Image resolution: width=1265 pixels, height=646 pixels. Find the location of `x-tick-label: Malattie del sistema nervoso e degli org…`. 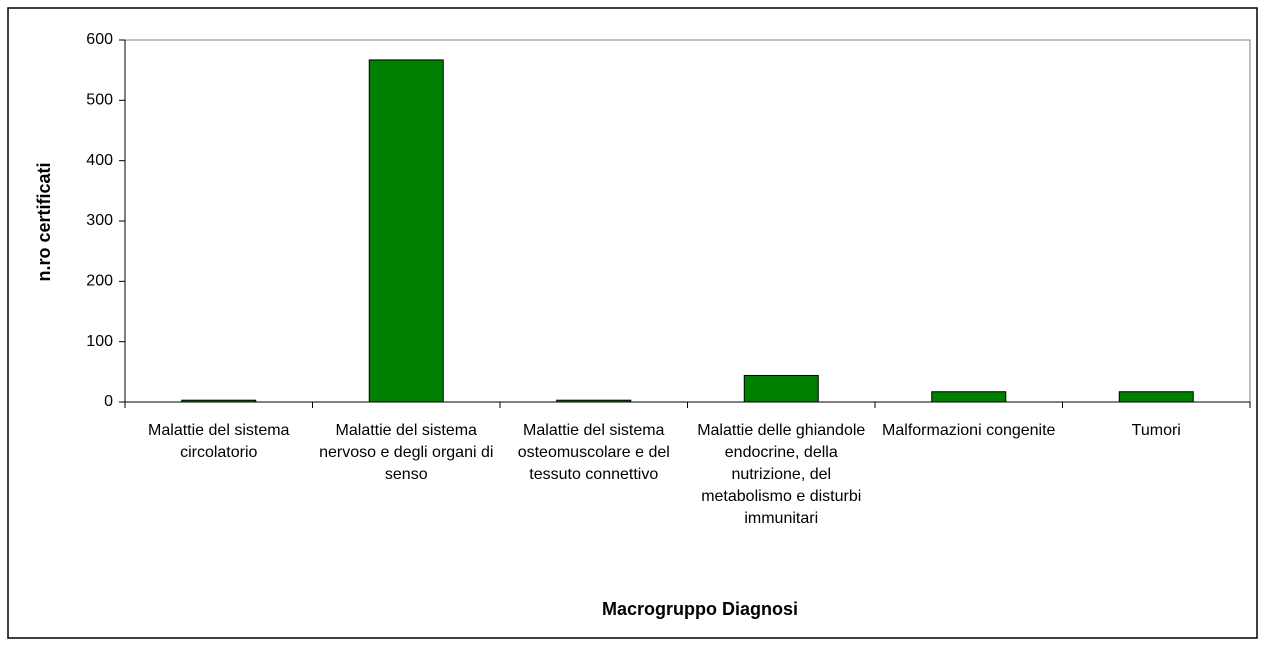

x-tick-label: Malattie del sistema nervoso e degli org… is located at coordinates (406, 452).